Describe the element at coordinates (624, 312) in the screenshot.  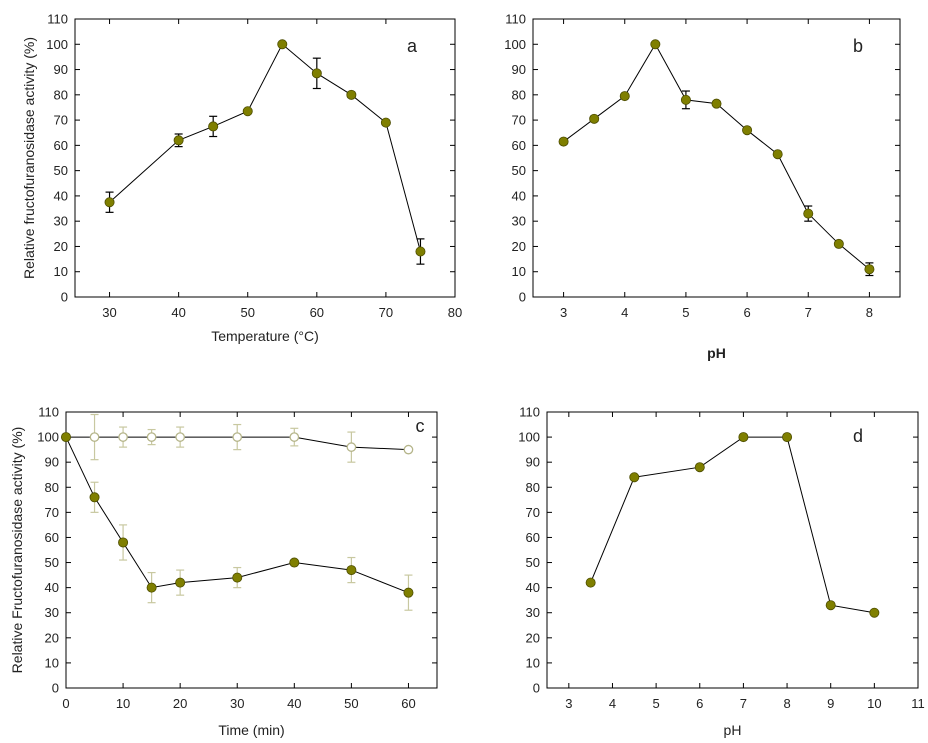
I see `x-tick-label: 4` at that location.